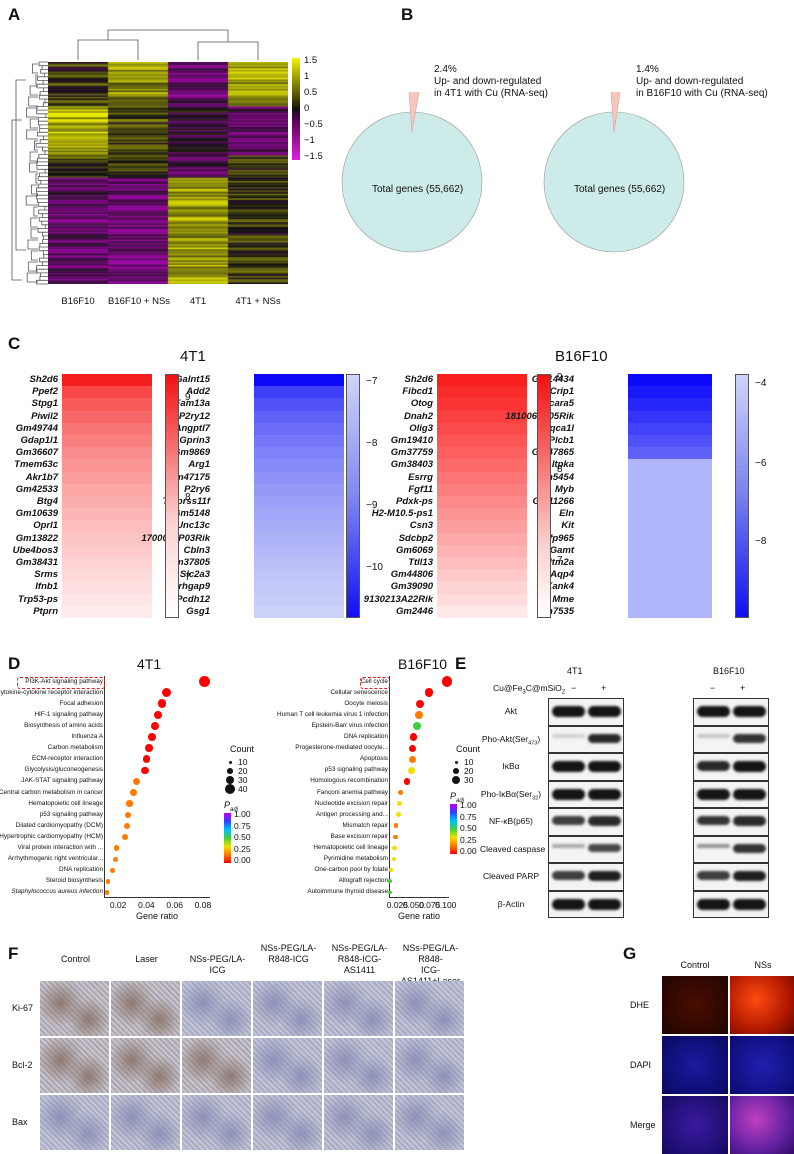 This screenshot has width=794, height=1154. I want to click on pathway-term: PI3K-Akt signaling pathway, so click(64, 681).